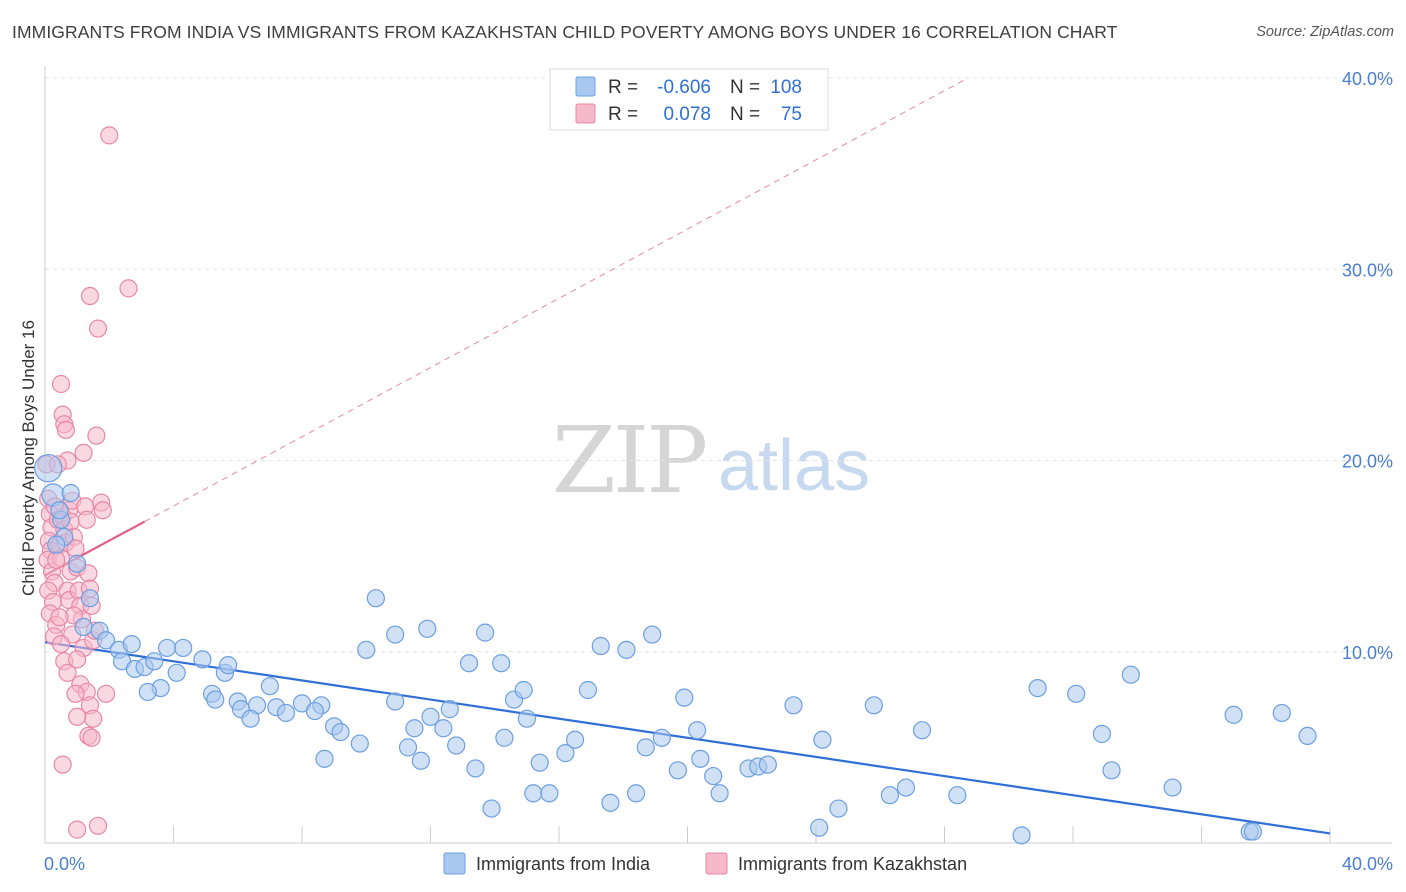 The image size is (1406, 892). I want to click on india-series-label: Immigrants from India, so click(563, 864).